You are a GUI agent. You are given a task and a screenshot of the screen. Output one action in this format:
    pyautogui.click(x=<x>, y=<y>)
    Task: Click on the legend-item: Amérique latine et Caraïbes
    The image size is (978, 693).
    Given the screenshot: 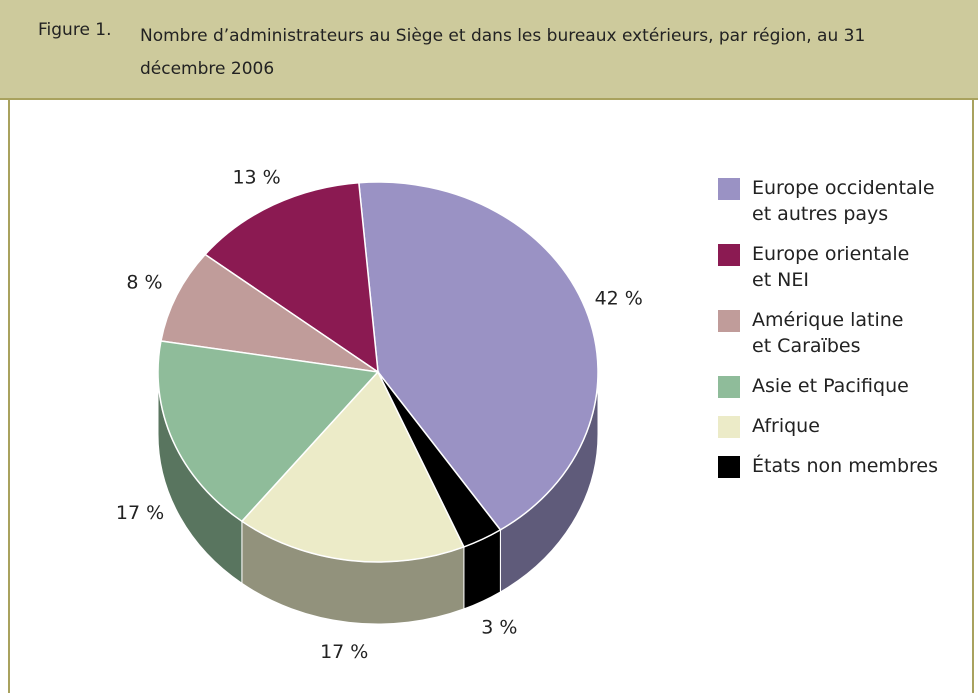 What is the action you would take?
    pyautogui.click(x=828, y=333)
    